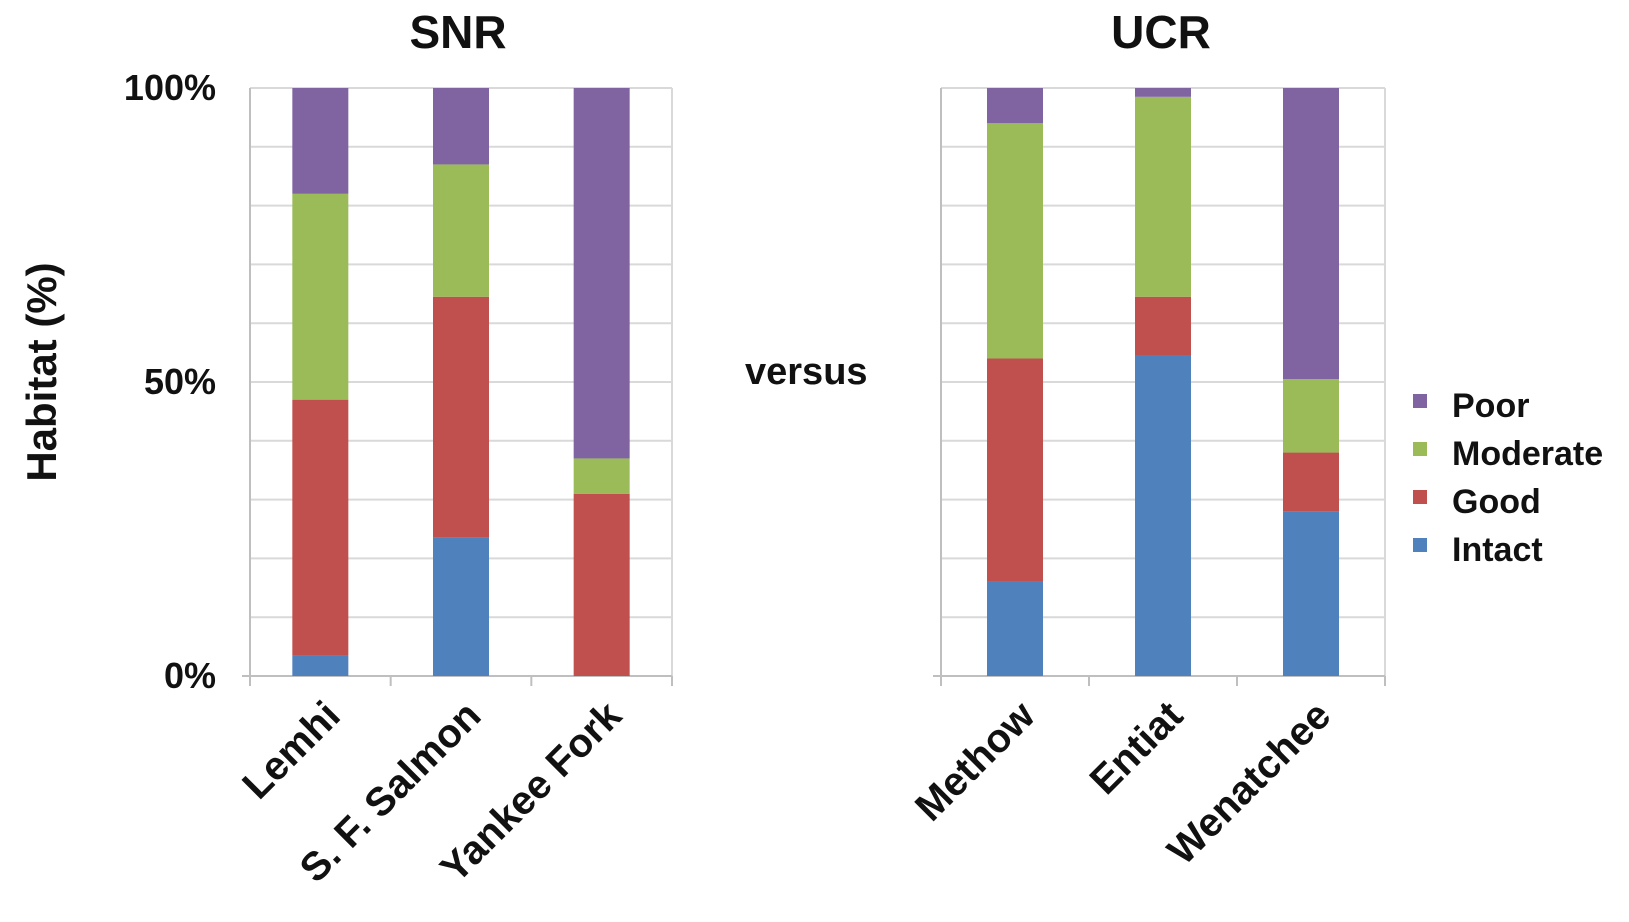  What do you see at coordinates (1497, 550) in the screenshot?
I see `legend-label: Intact` at bounding box center [1497, 550].